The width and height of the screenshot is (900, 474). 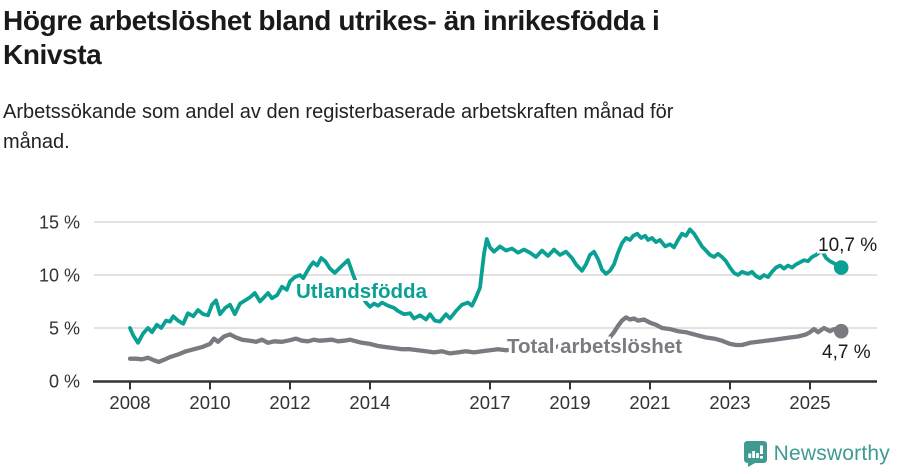 What do you see at coordinates (64, 329) in the screenshot?
I see `y-axis-tick-label: 5 %` at bounding box center [64, 329].